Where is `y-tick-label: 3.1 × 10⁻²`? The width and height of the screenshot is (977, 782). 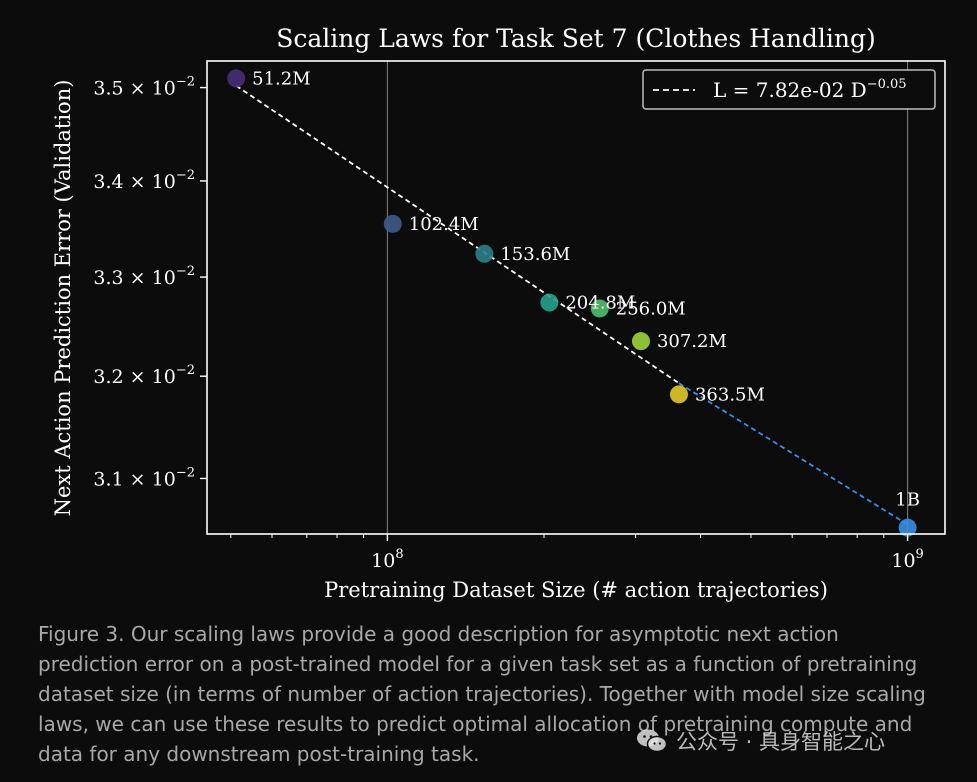
y-tick-label: 3.1 × 10⁻² is located at coordinates (144, 477).